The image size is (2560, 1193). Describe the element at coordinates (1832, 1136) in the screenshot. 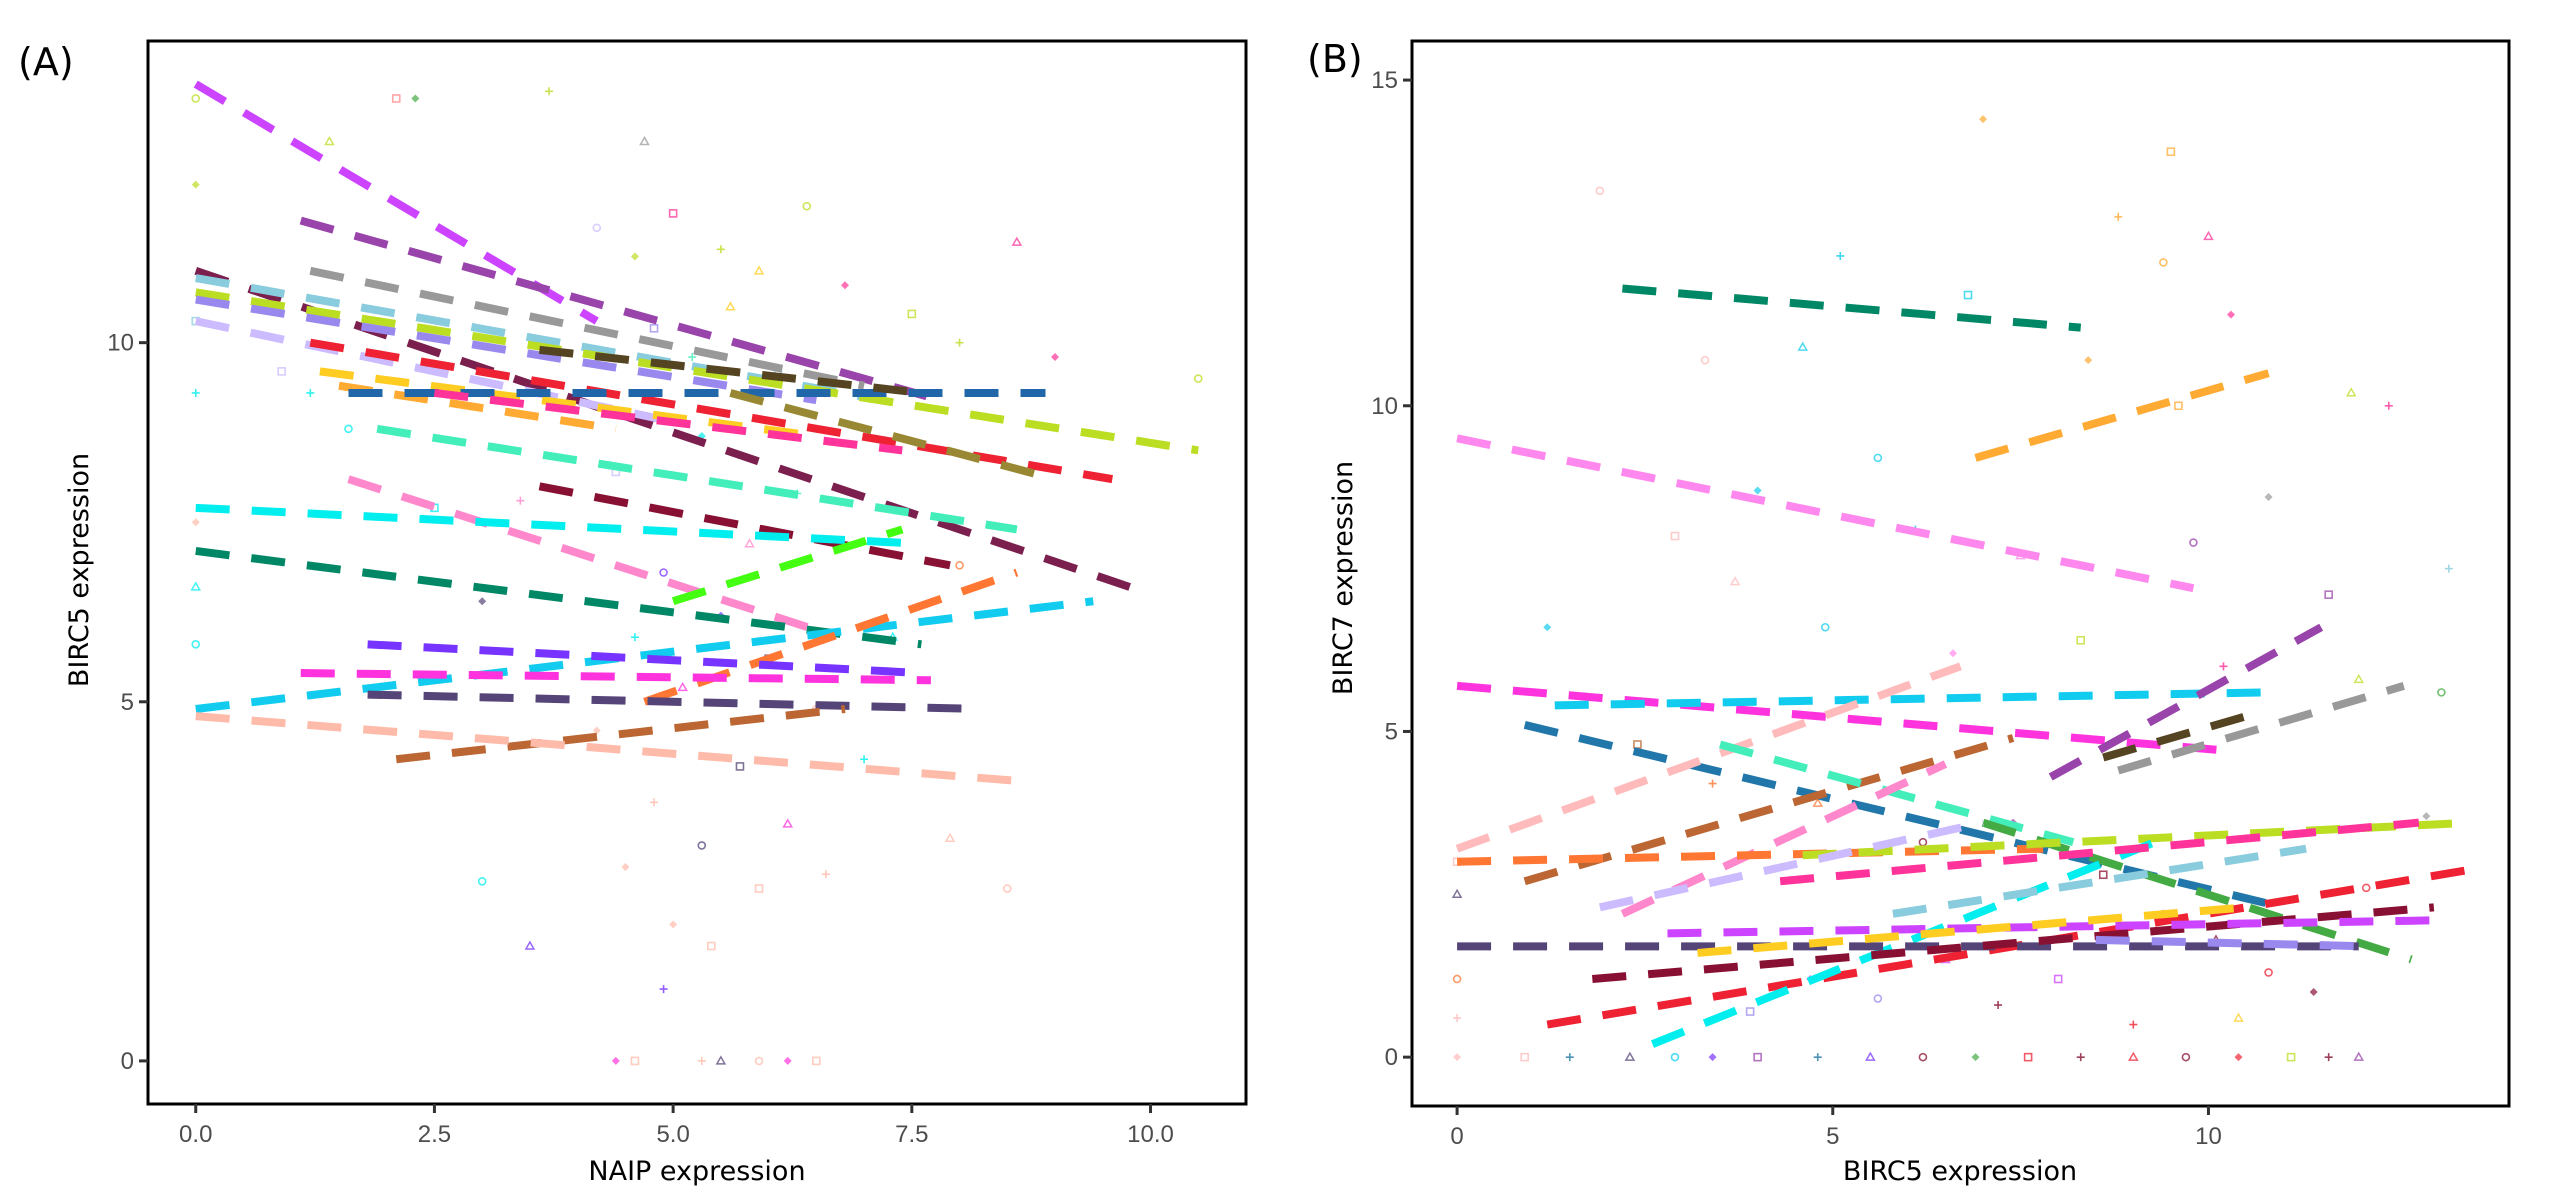

I see `x-tick-label: 5` at that location.